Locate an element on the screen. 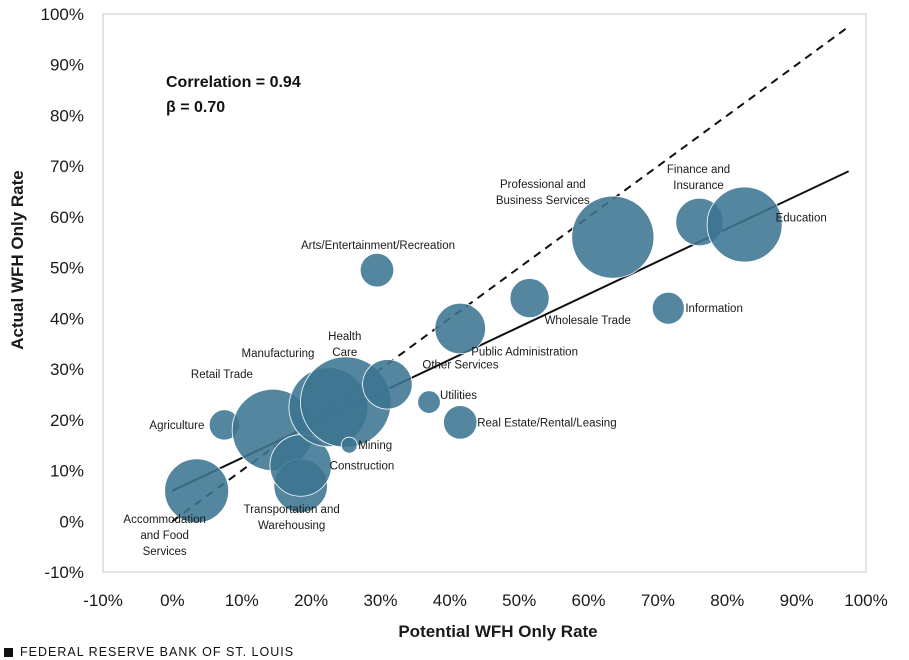 The image size is (909, 660). beta-annotation: β = 0.70 is located at coordinates (195, 107).